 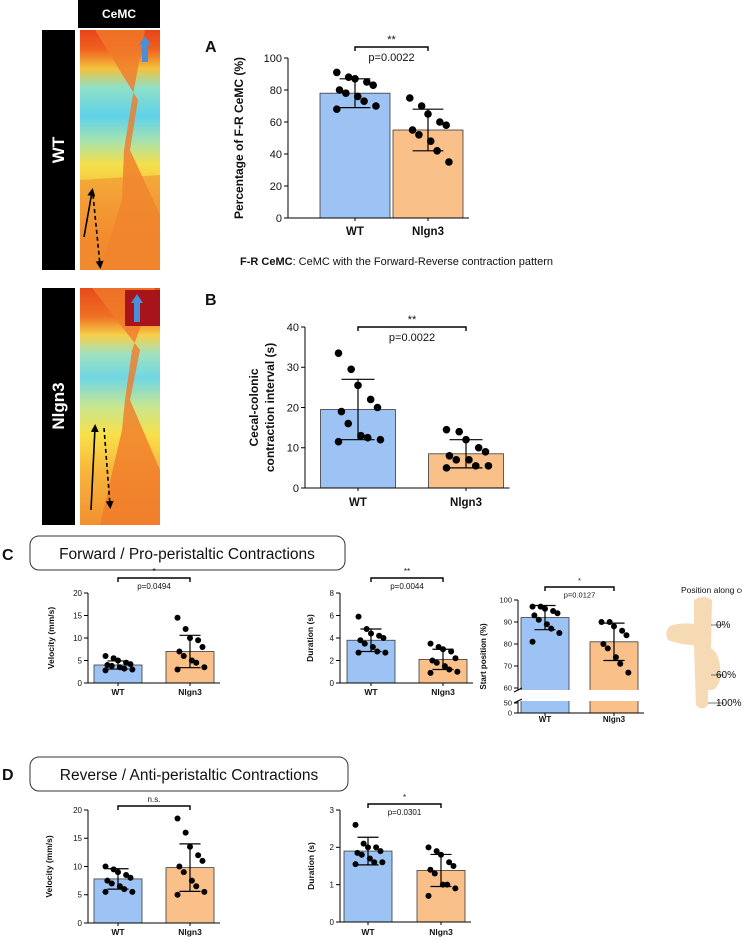 I want to click on section-header: Forward / Pro-peristaltic Contractions, so click(x=187, y=554).